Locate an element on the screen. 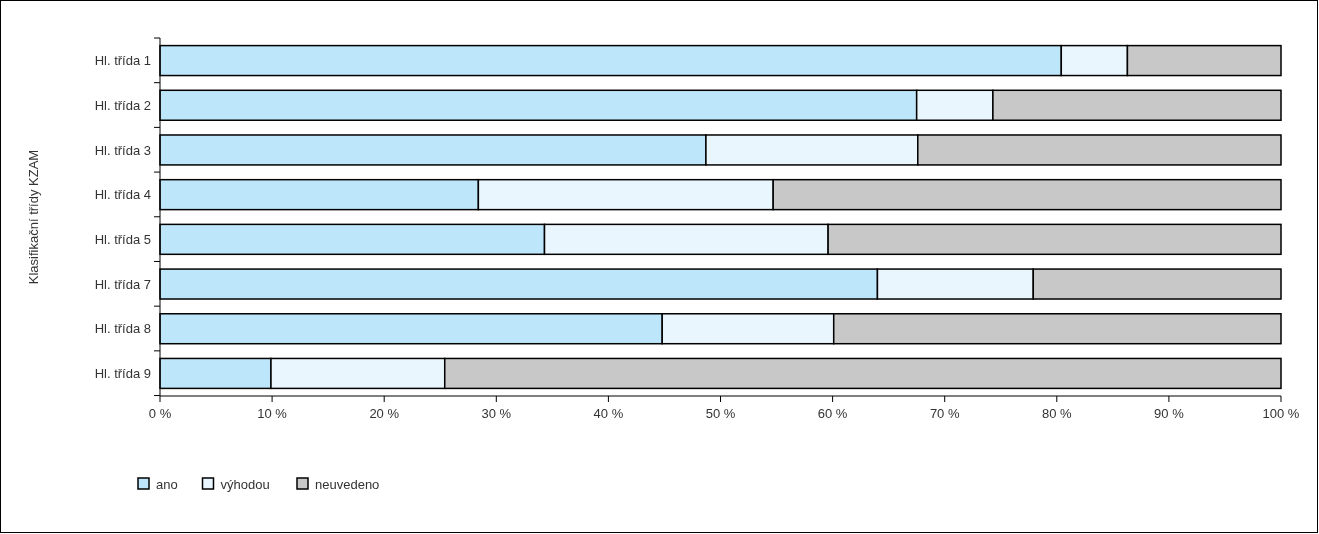 The height and width of the screenshot is (534, 1319). legend-label: ano is located at coordinates (167, 484).